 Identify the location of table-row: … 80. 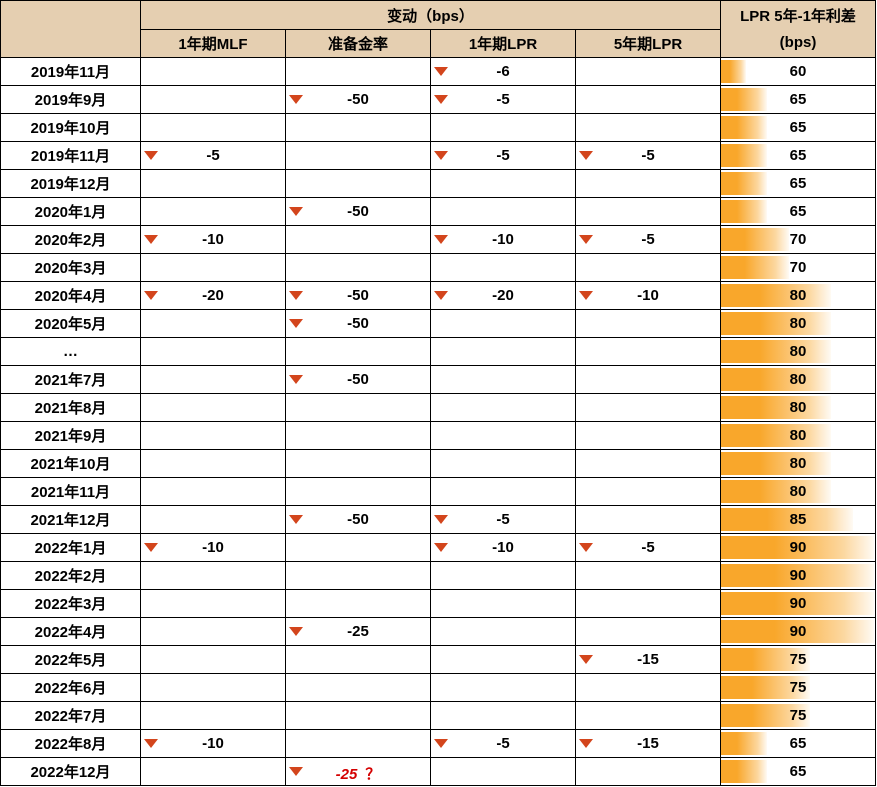
(438, 351).